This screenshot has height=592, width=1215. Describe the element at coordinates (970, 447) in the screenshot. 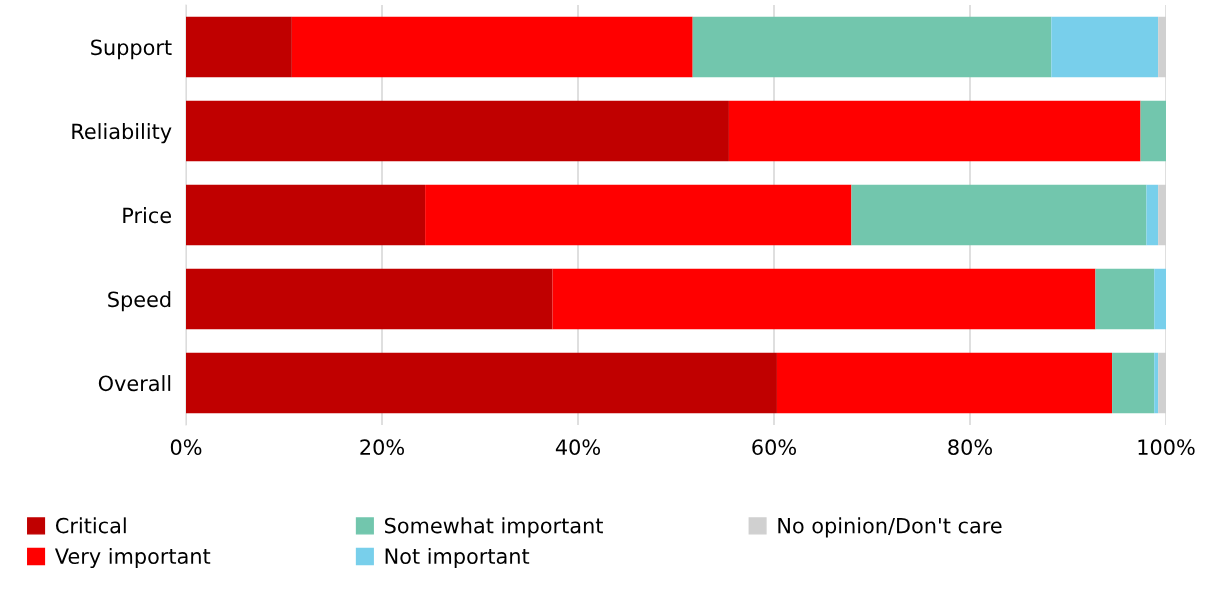

I see `x-tick-label: 80%` at that location.